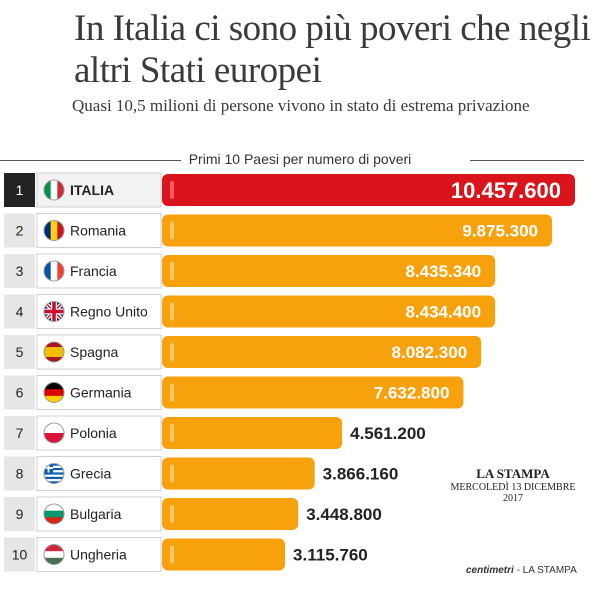 The image size is (600, 590). What do you see at coordinates (388, 433) in the screenshot?
I see `value-label: 4.561.200` at bounding box center [388, 433].